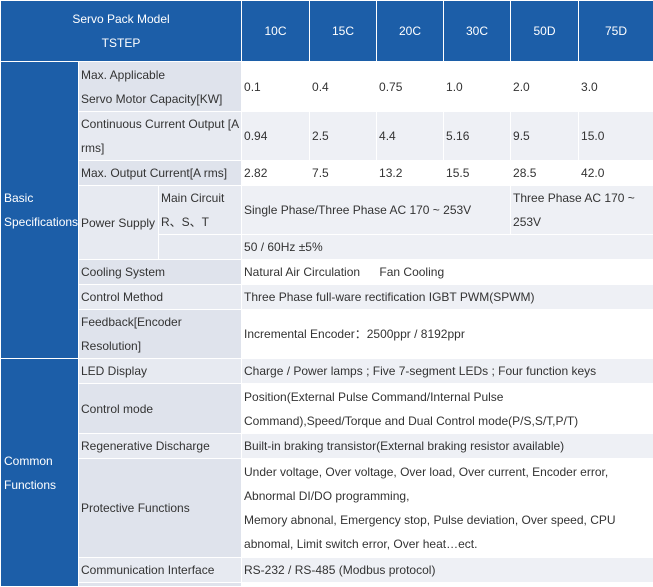 The width and height of the screenshot is (653, 587). I want to click on table-cell: 9.5, so click(545, 136).